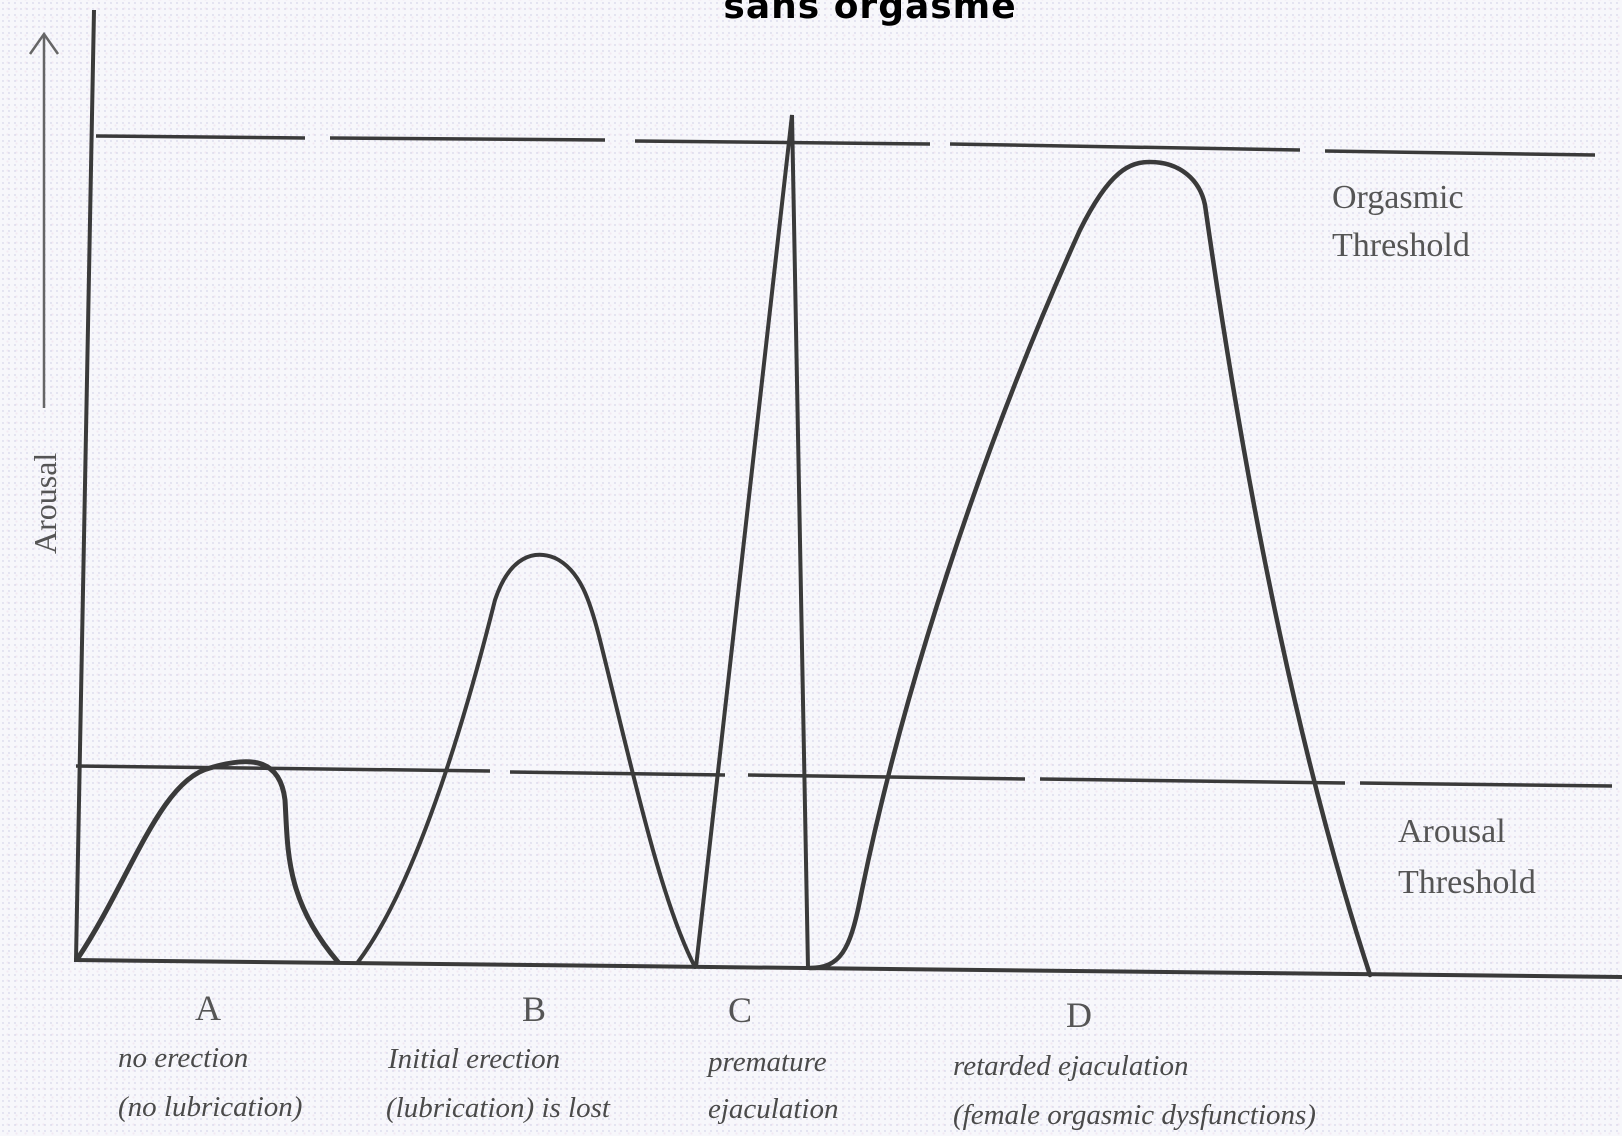 This screenshot has width=1622, height=1136. Describe the element at coordinates (766, 1062) in the screenshot. I see `curve-c-caption-line1: premature` at that location.